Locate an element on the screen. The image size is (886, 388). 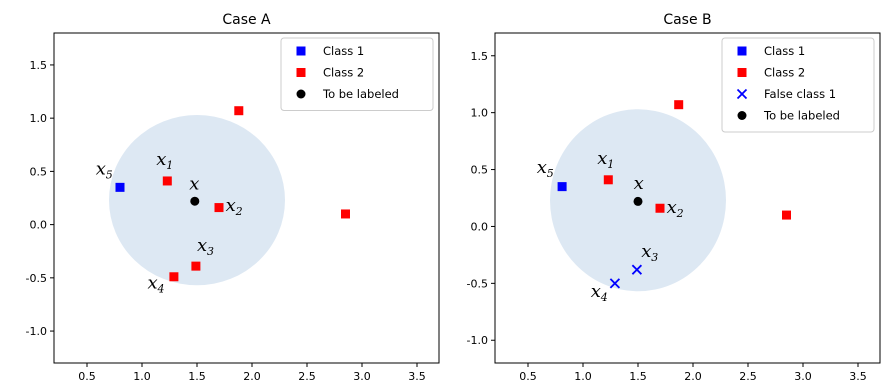
legend: Class 1 Class 2 False class 1 To be labeled is located at coordinates (798, 85).